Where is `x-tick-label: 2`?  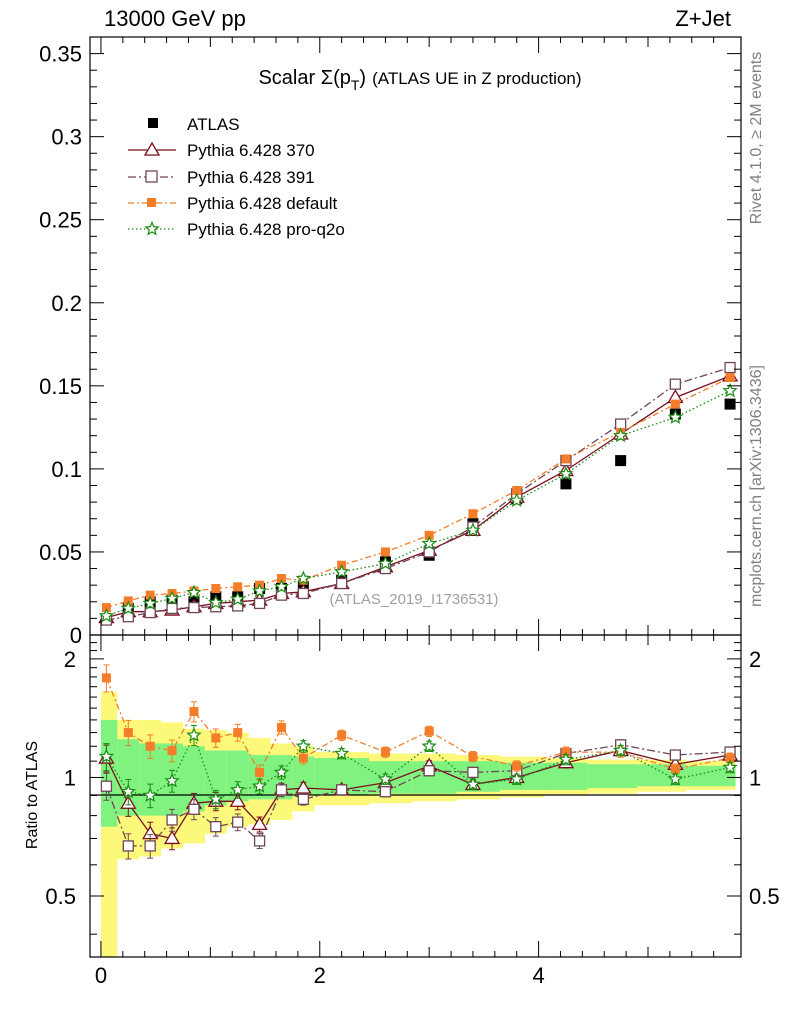 x-tick-label: 2 is located at coordinates (320, 975).